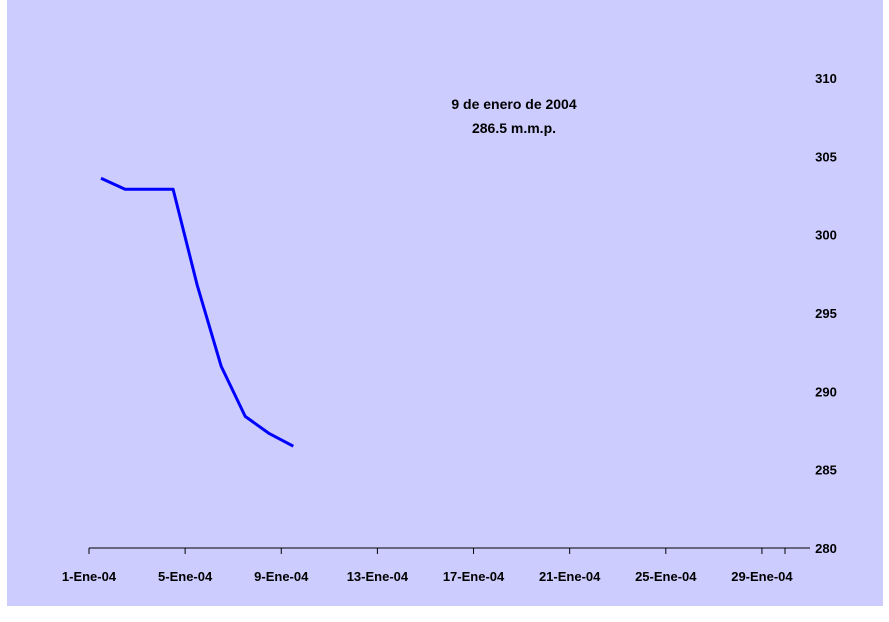  Describe the element at coordinates (474, 576) in the screenshot. I see `x-tick-label: 17-Ene-04` at that location.